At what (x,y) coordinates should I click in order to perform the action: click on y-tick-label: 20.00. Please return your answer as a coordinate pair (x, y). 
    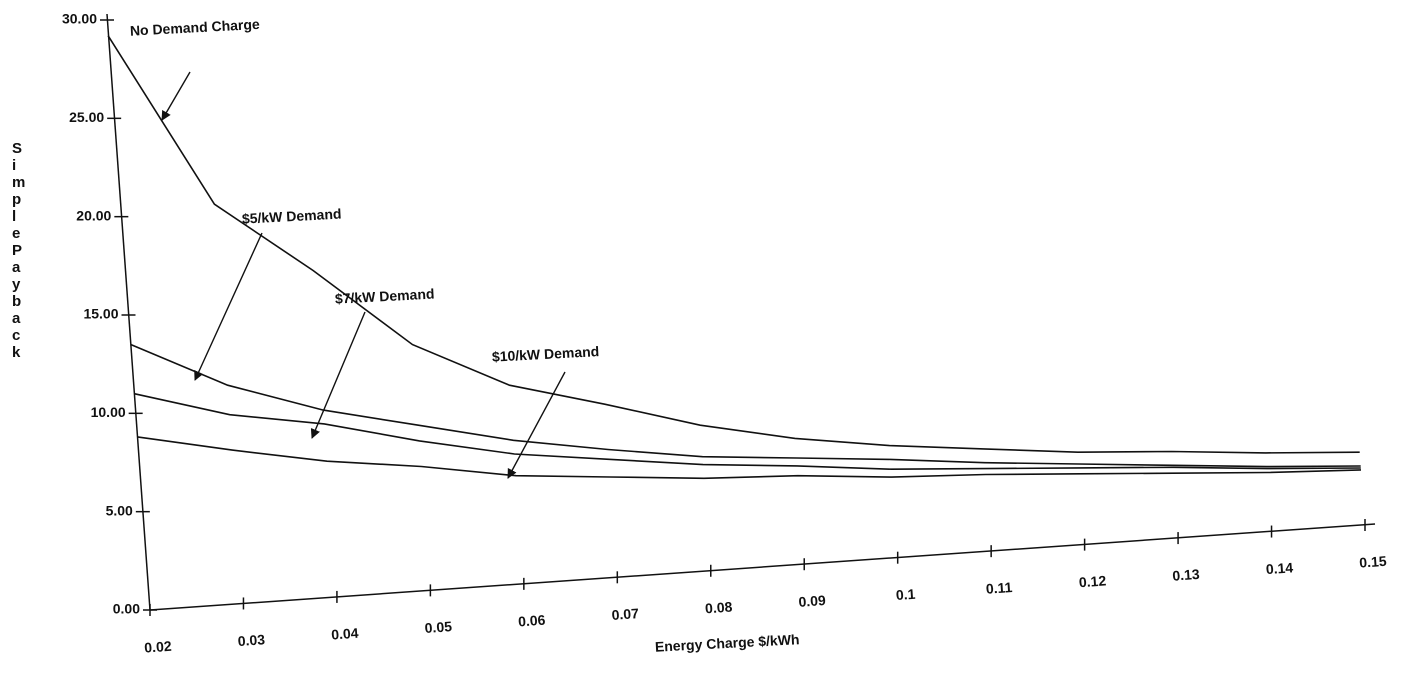
    Looking at the image, I should click on (93, 215).